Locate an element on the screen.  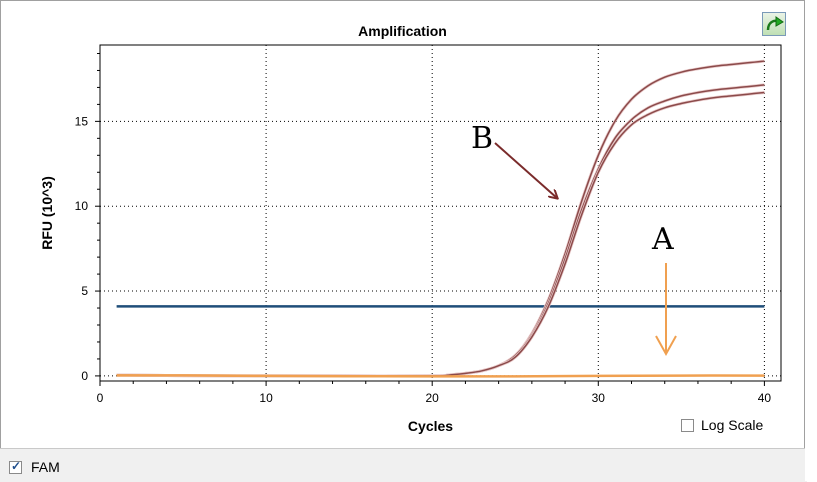
x-axis-label: Cycles is located at coordinates (430, 426).